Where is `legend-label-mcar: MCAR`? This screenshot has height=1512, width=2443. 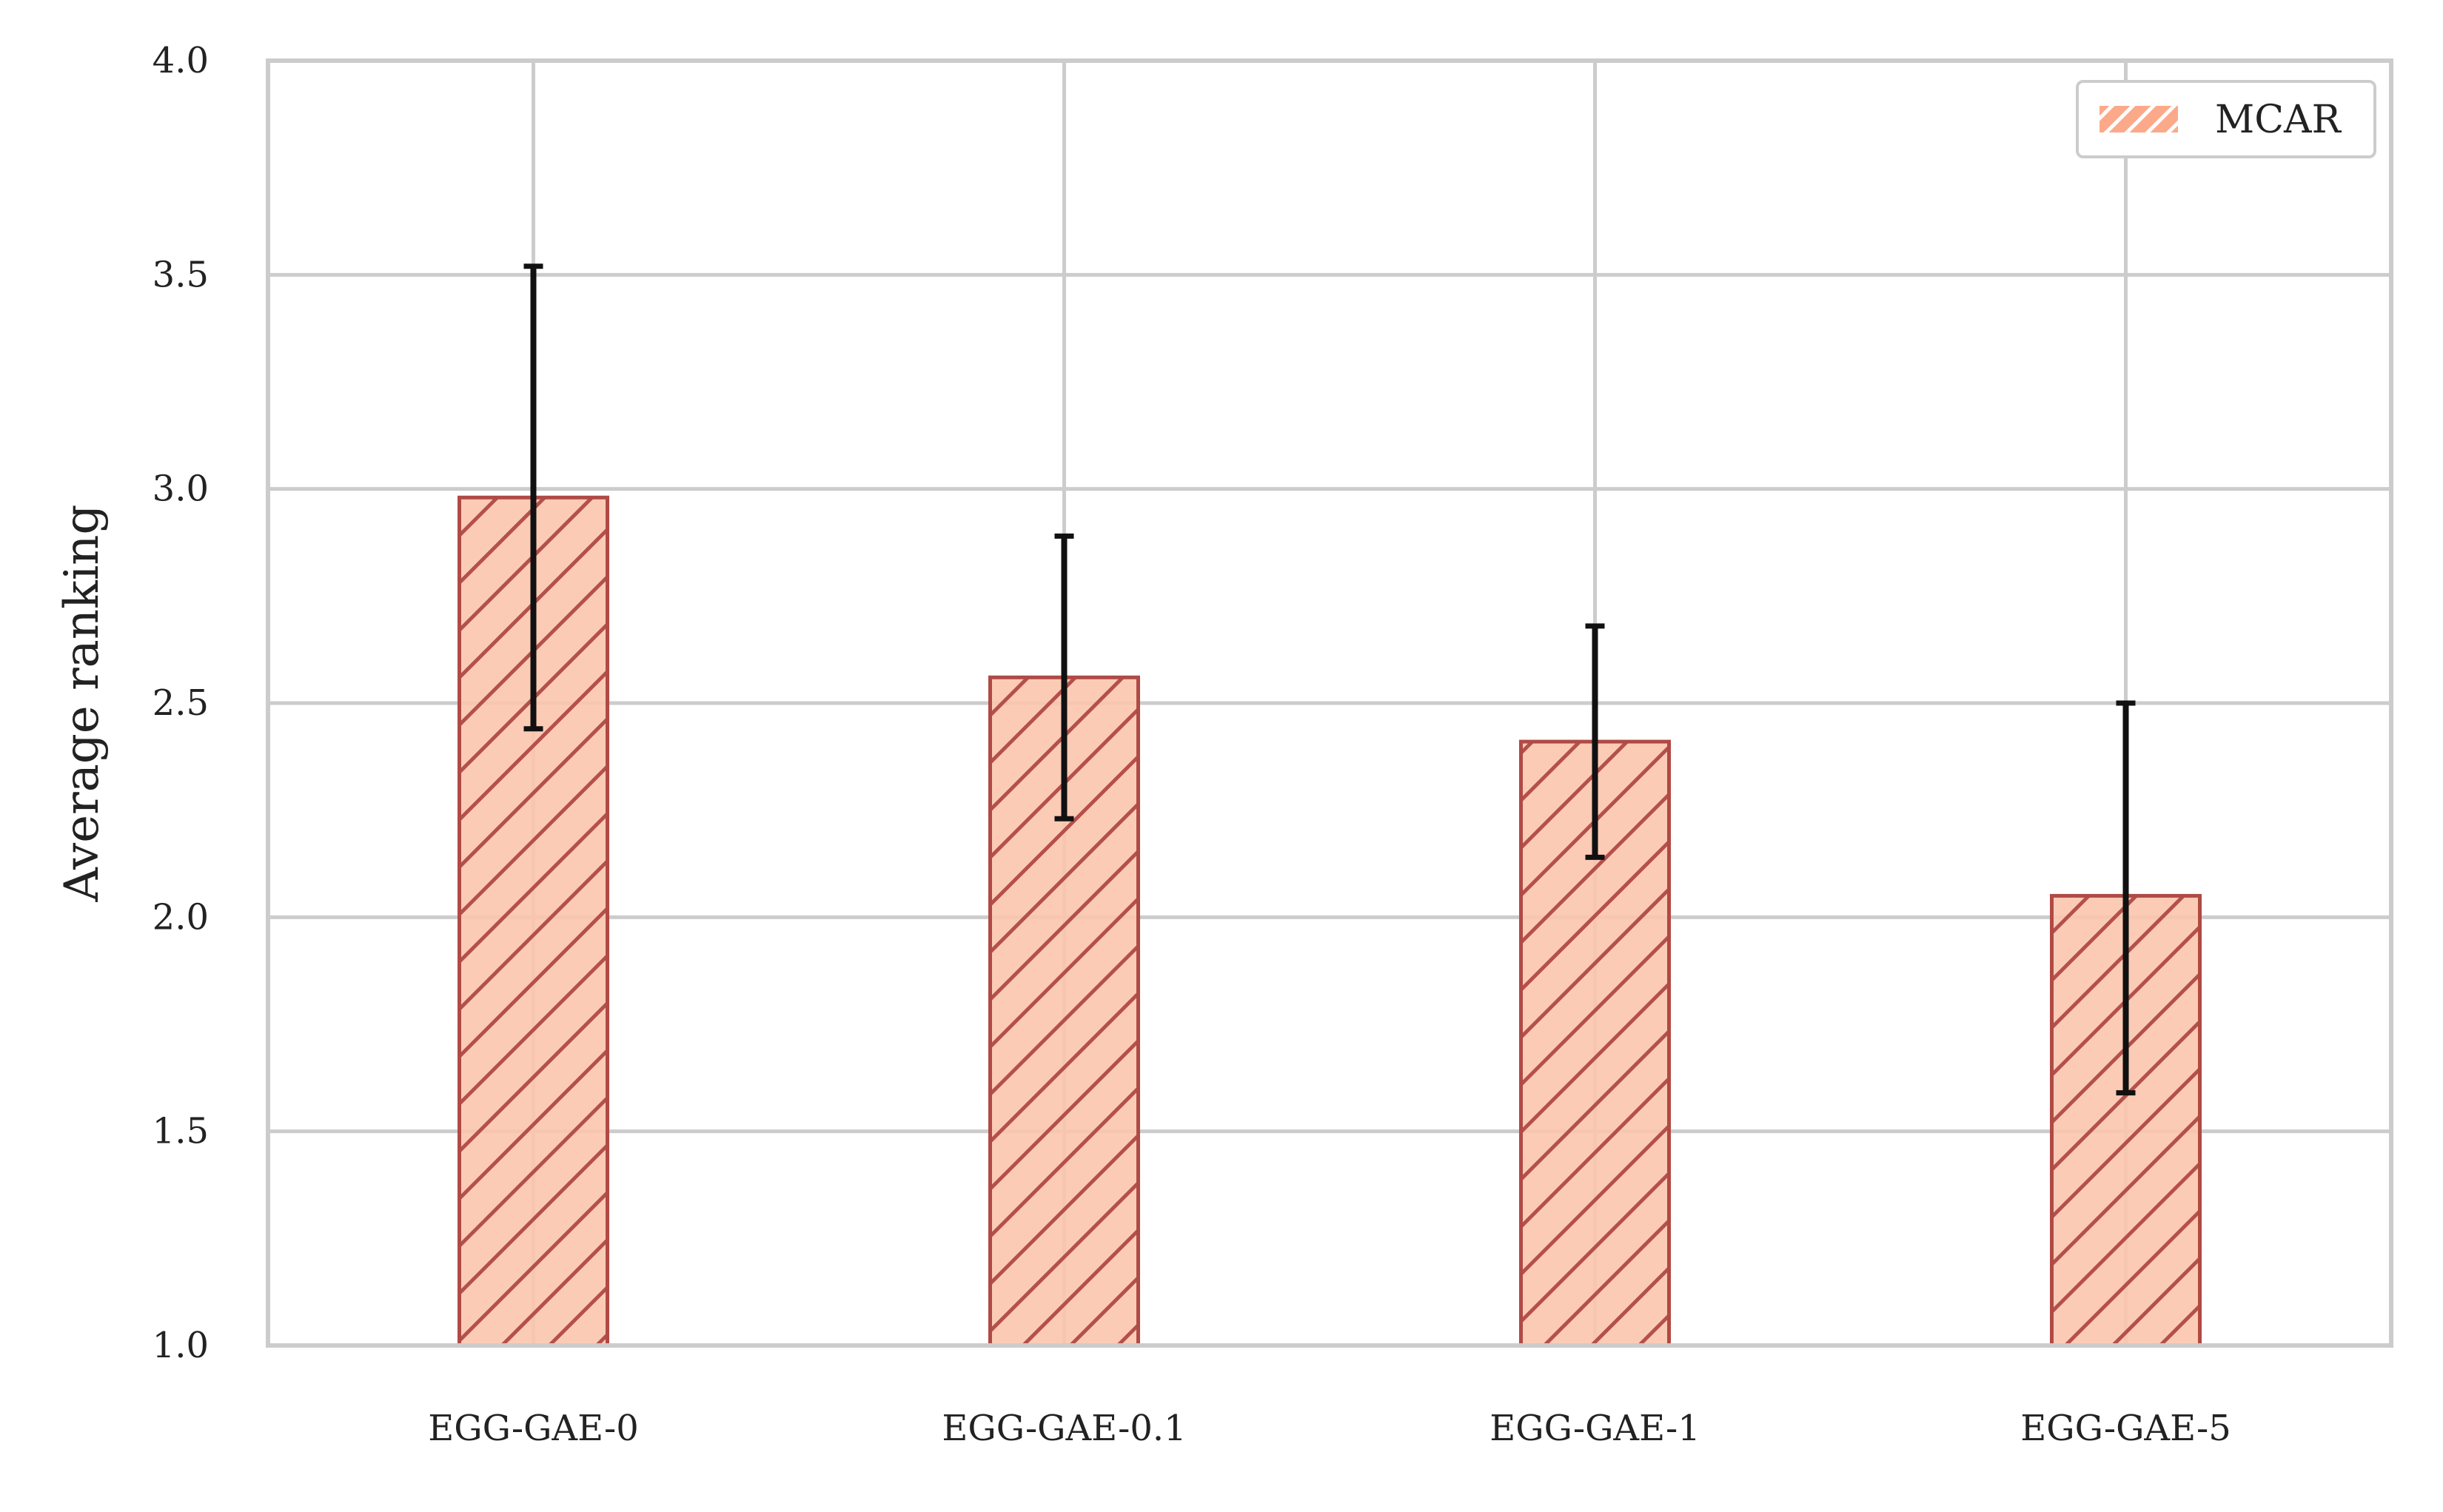 legend-label-mcar: MCAR is located at coordinates (2278, 120).